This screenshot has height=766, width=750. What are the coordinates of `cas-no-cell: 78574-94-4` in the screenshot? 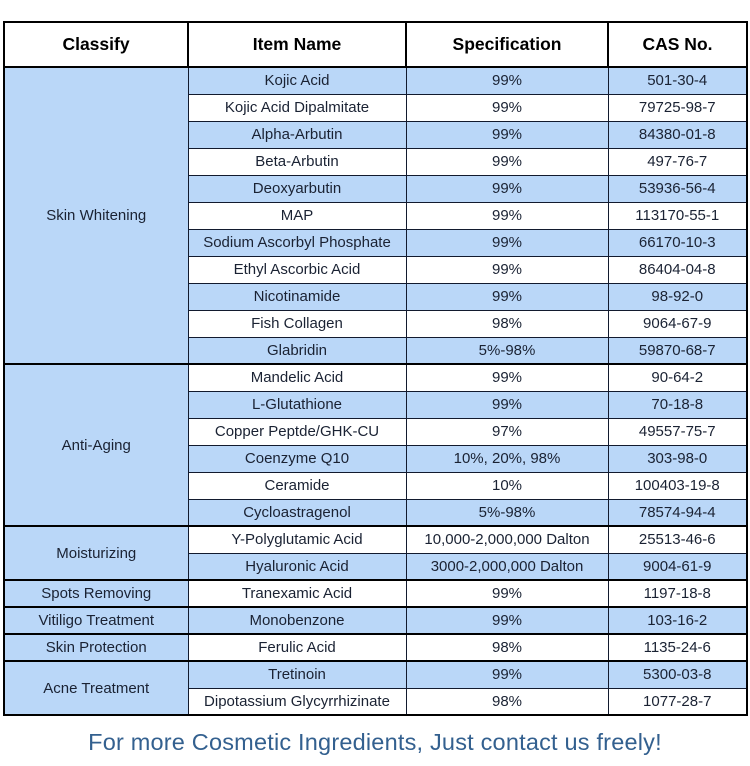 It's located at (677, 512).